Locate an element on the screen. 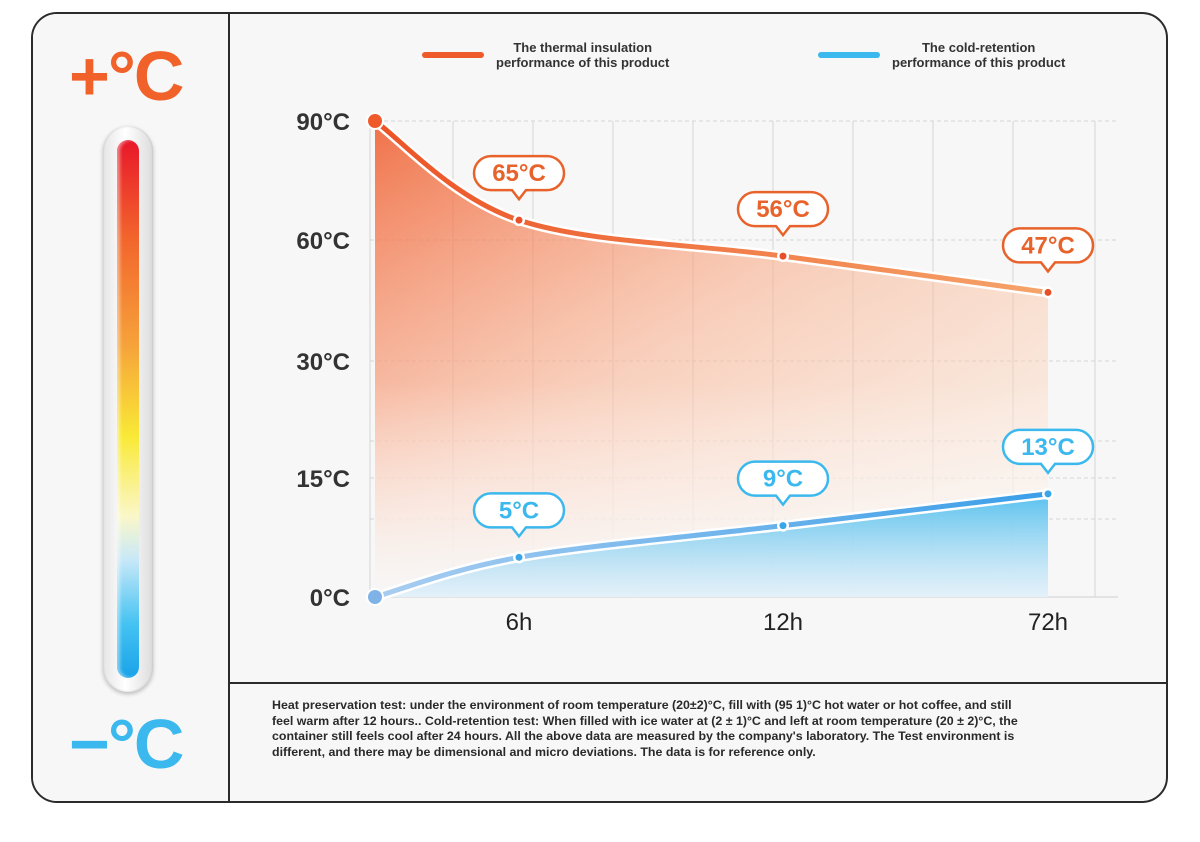  hot-value-callout: 56°C is located at coordinates (783, 214).